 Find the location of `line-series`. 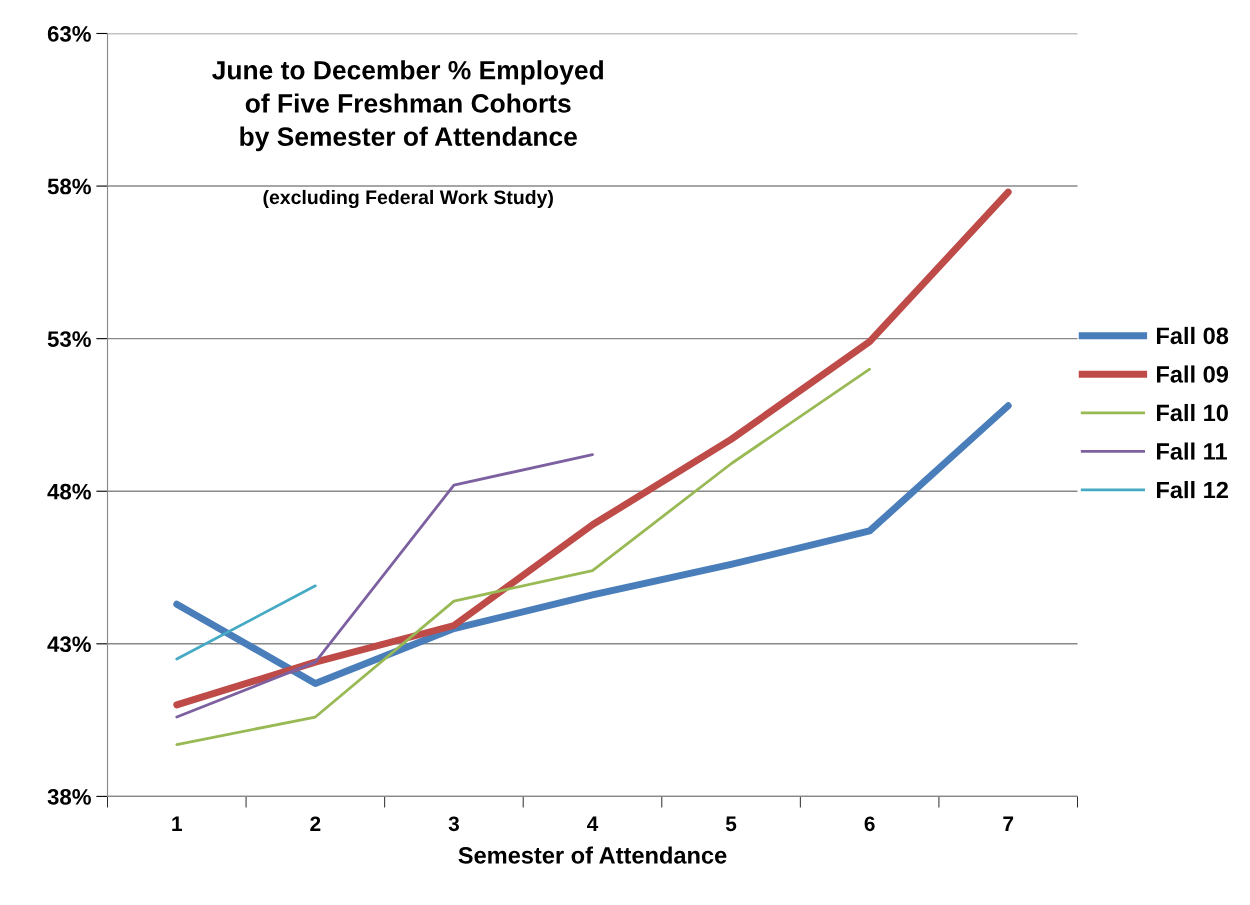

line-series is located at coordinates (384, 586).